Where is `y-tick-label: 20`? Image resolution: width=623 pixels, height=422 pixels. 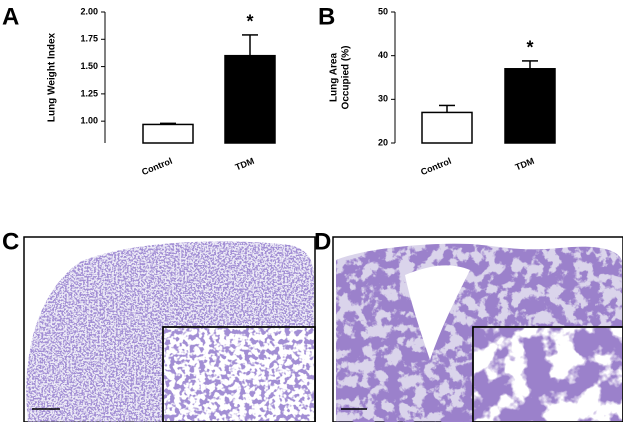
y-tick-label: 20 is located at coordinates (383, 142).